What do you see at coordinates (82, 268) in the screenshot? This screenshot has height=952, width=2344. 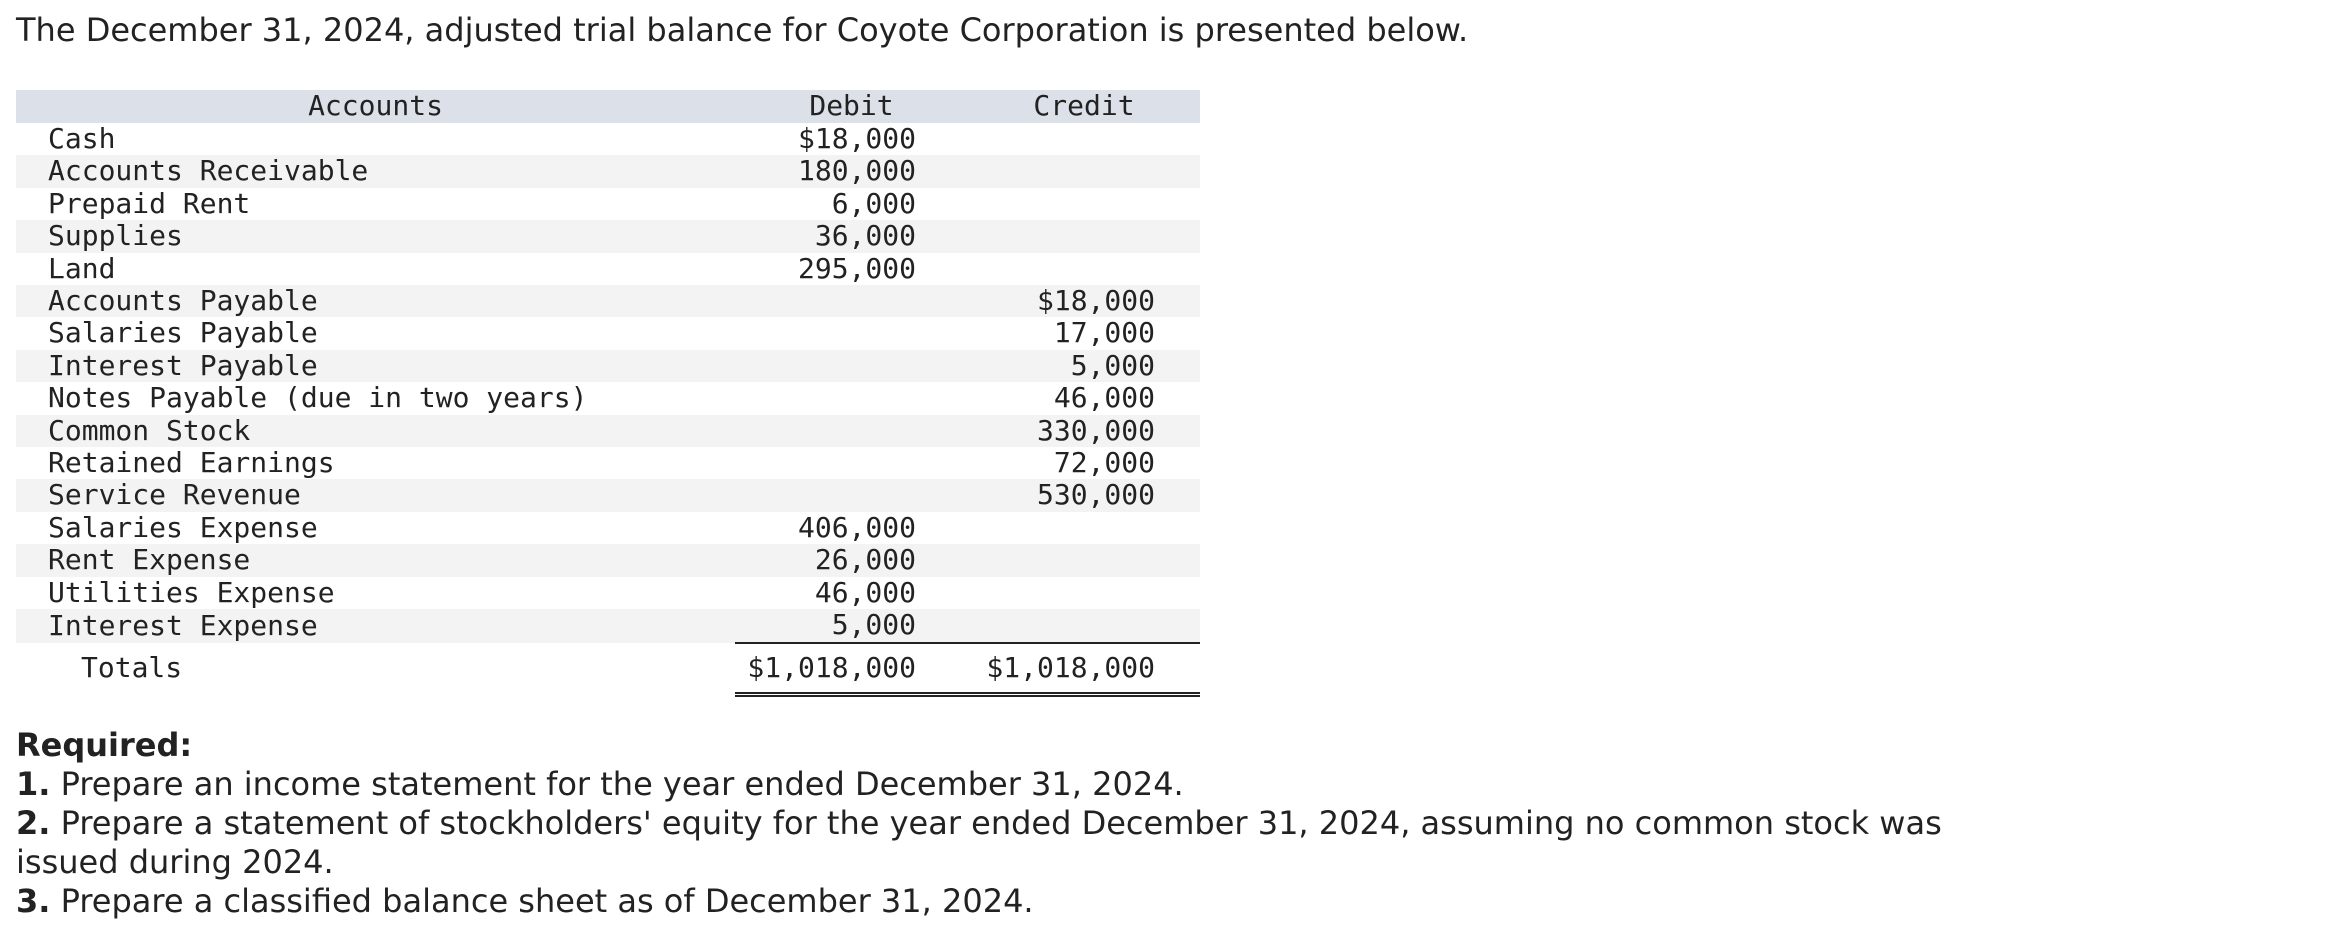 I see `account-name: Land` at bounding box center [82, 268].